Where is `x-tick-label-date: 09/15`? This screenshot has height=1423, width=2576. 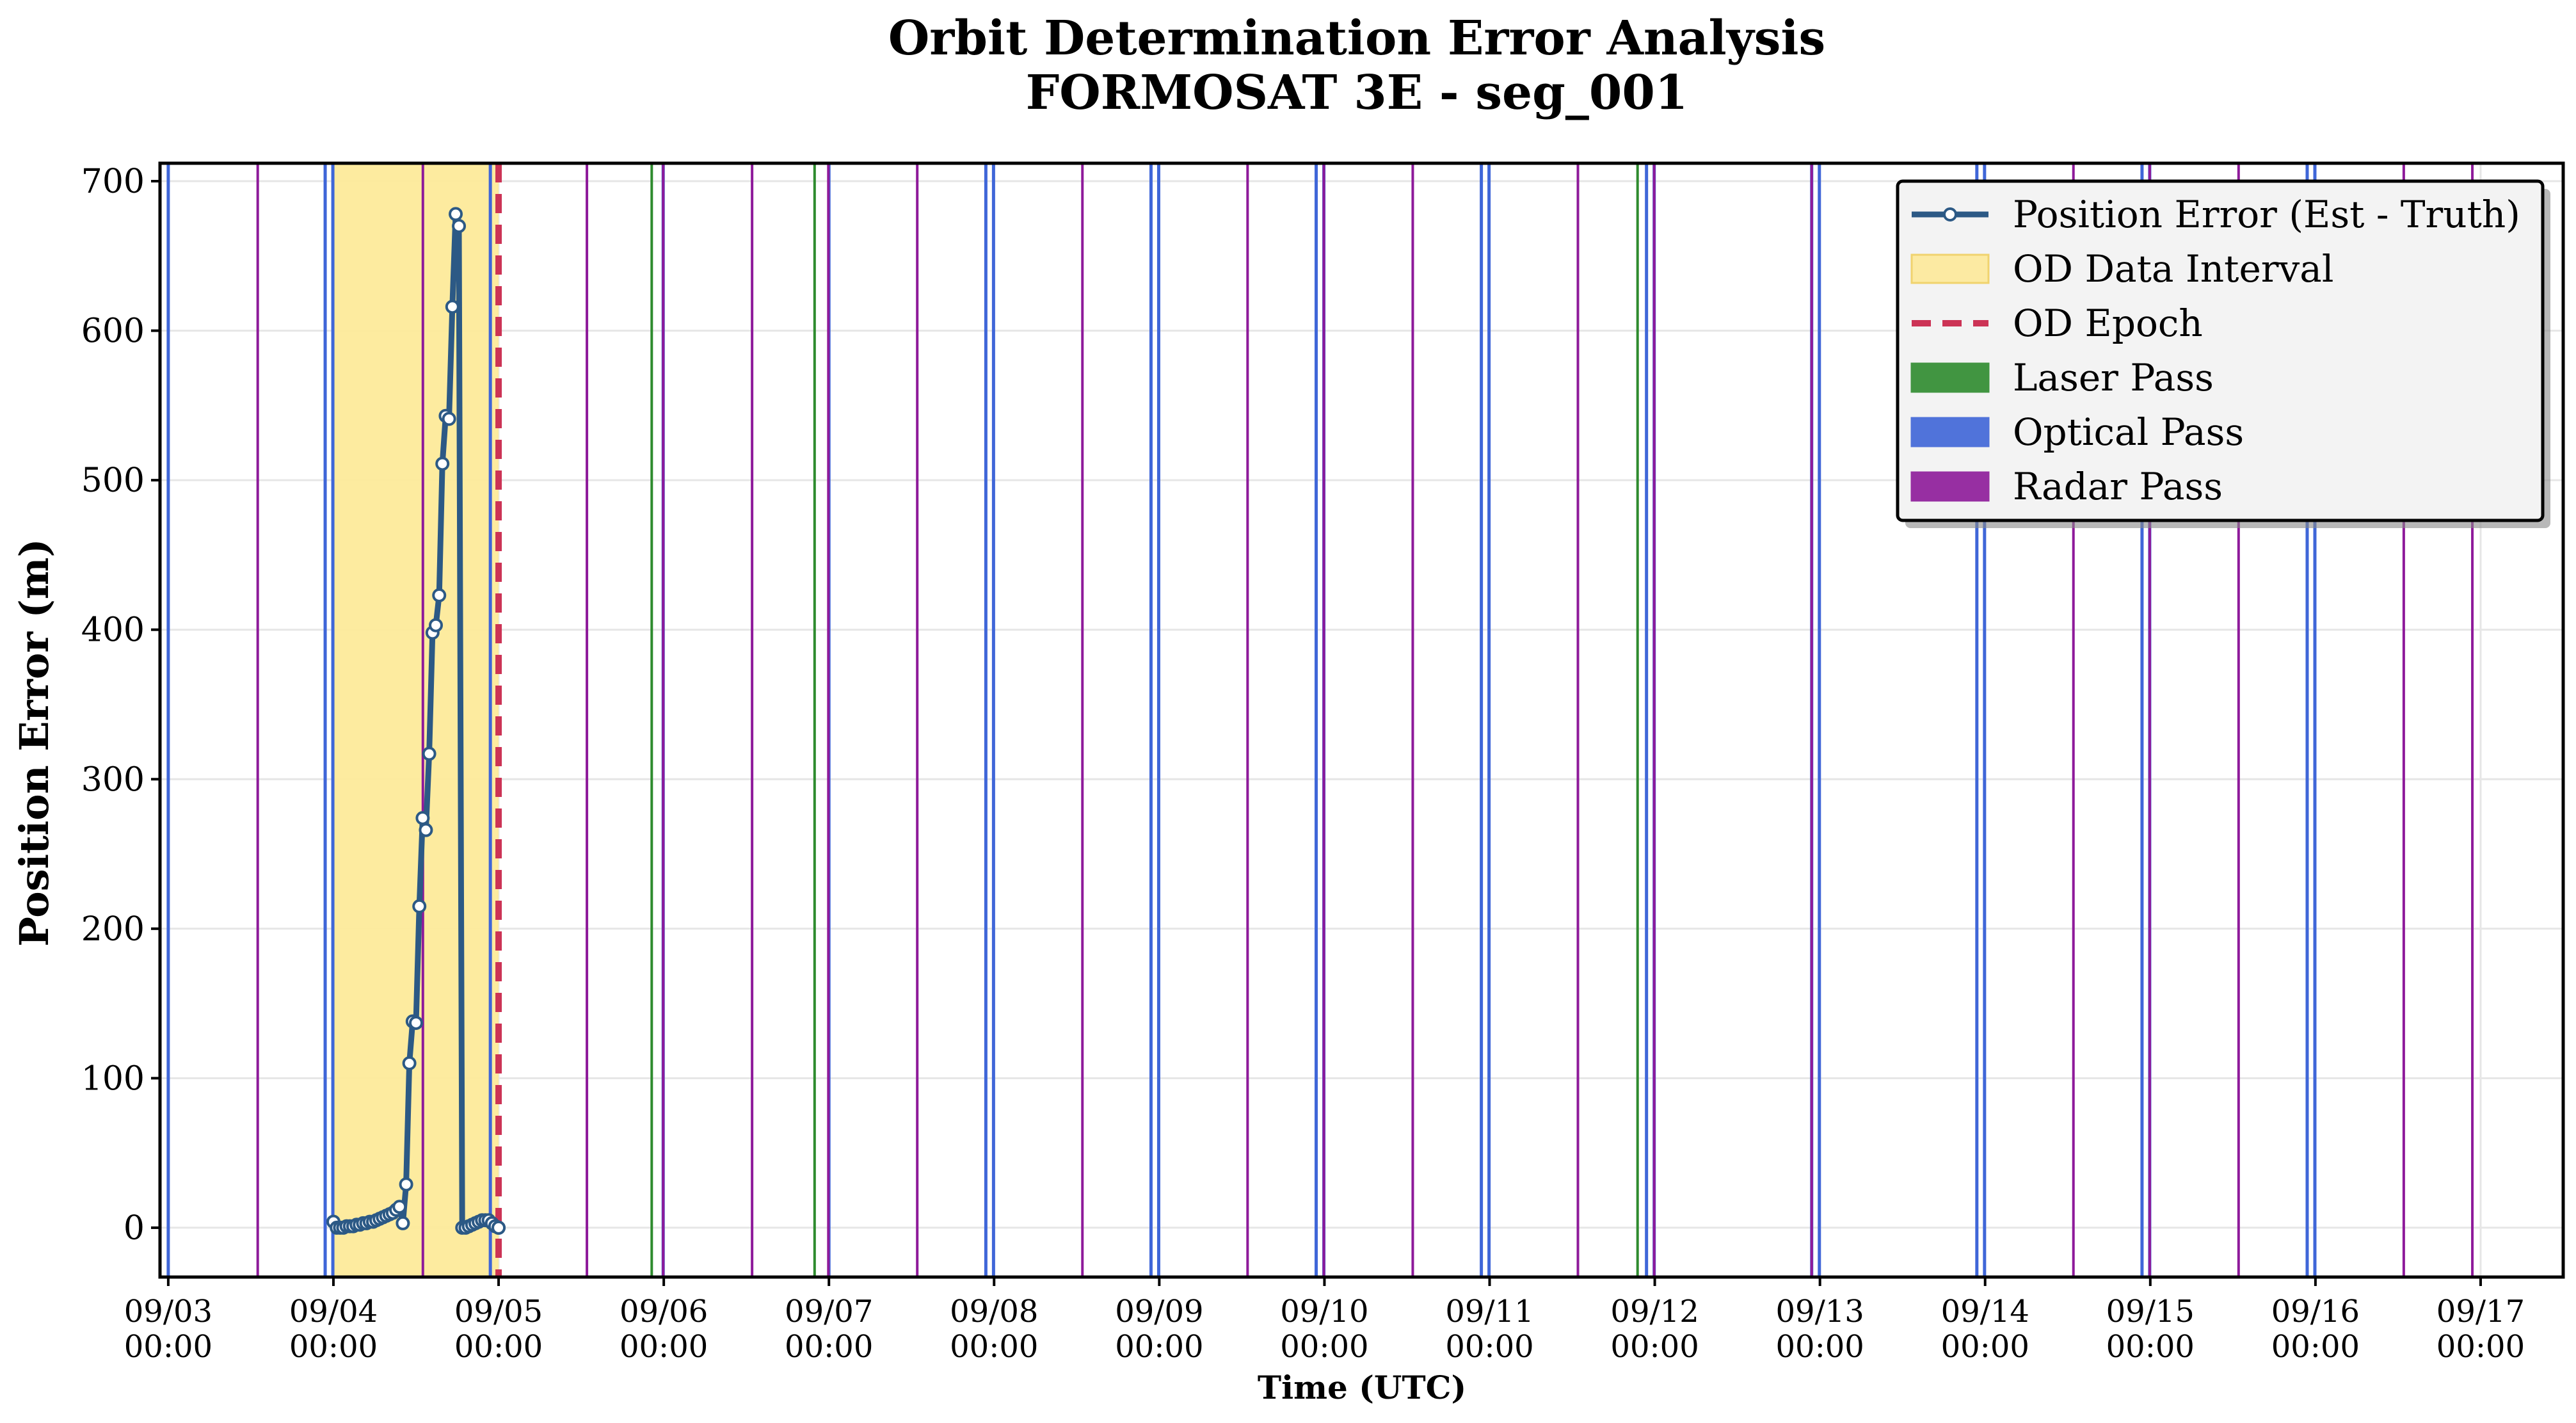 x-tick-label-date: 09/15 is located at coordinates (2150, 1312).